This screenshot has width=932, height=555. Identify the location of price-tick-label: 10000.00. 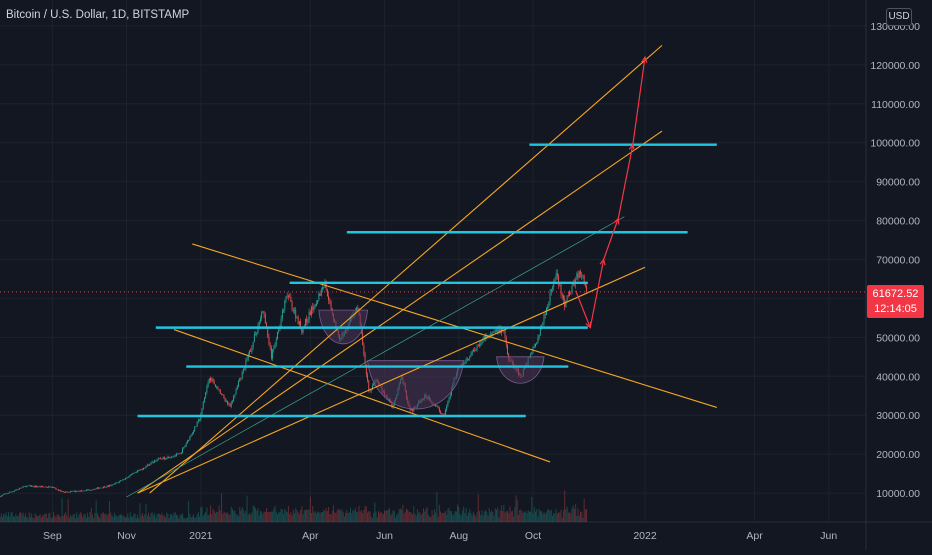
(898, 494).